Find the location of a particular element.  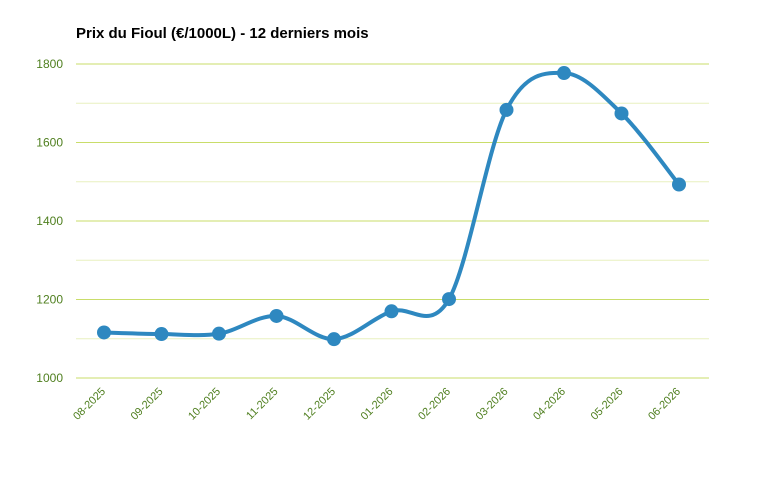

x-tick-label: 10-2025 is located at coordinates (204, 404).